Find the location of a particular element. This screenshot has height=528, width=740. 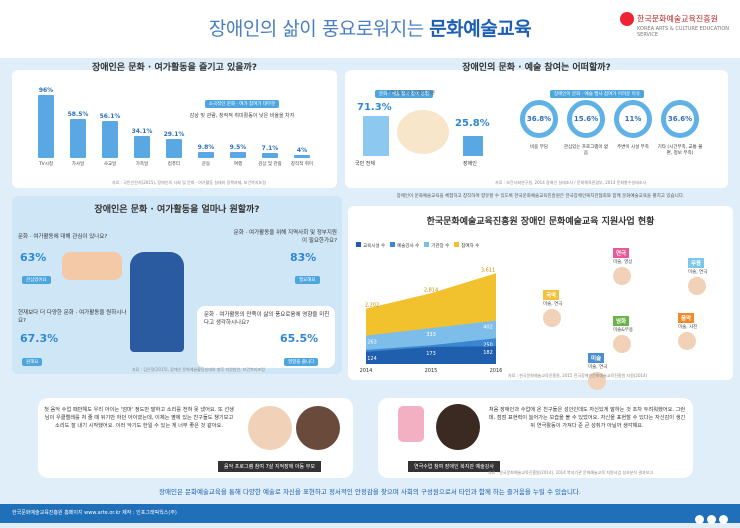

quote2-caption: 연극수업 참여 장애인 복지관 예술강사 is located at coordinates (454, 466).